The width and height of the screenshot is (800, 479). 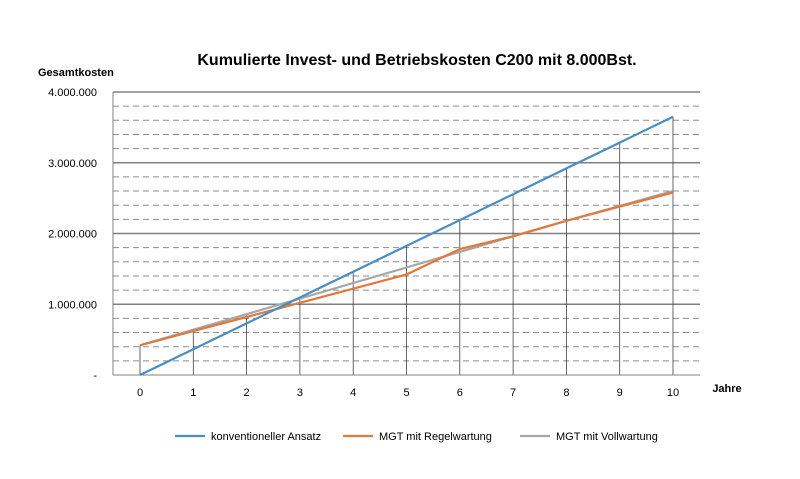 What do you see at coordinates (406, 393) in the screenshot?
I see `x-tick-label: 5` at bounding box center [406, 393].